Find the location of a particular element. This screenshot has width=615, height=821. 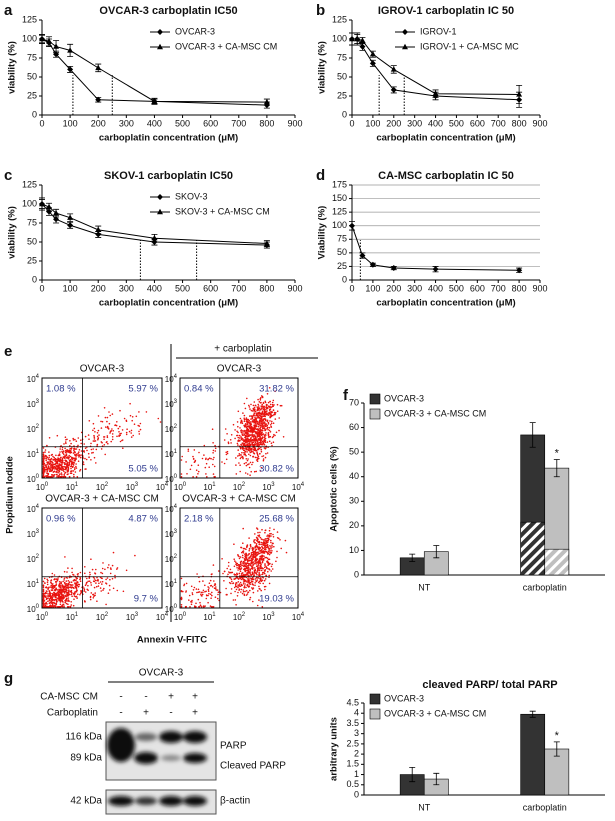

x-tick-label: 200 is located at coordinates (393, 123).